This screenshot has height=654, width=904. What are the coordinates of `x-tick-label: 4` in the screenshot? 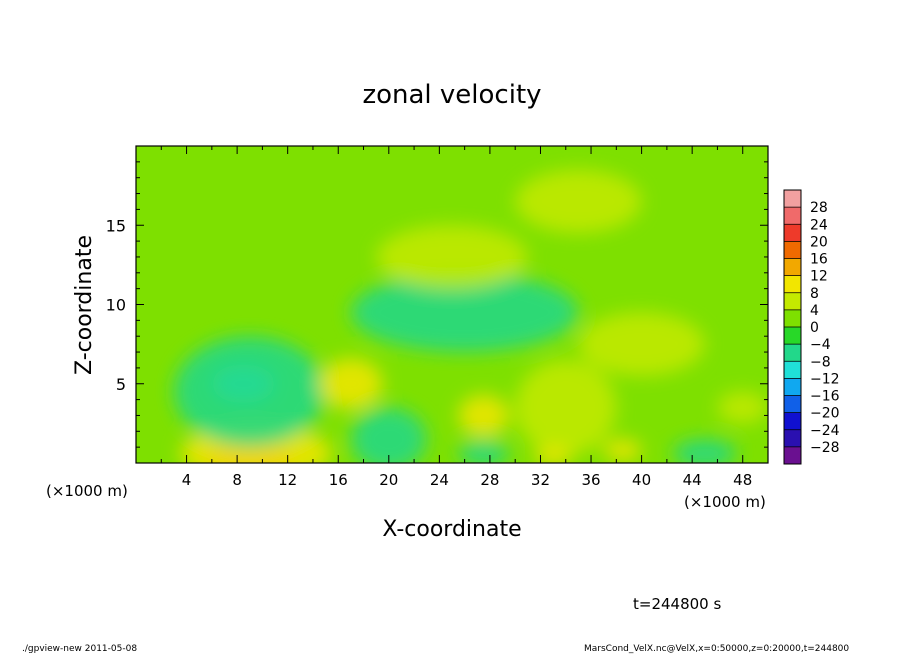 It's located at (187, 480).